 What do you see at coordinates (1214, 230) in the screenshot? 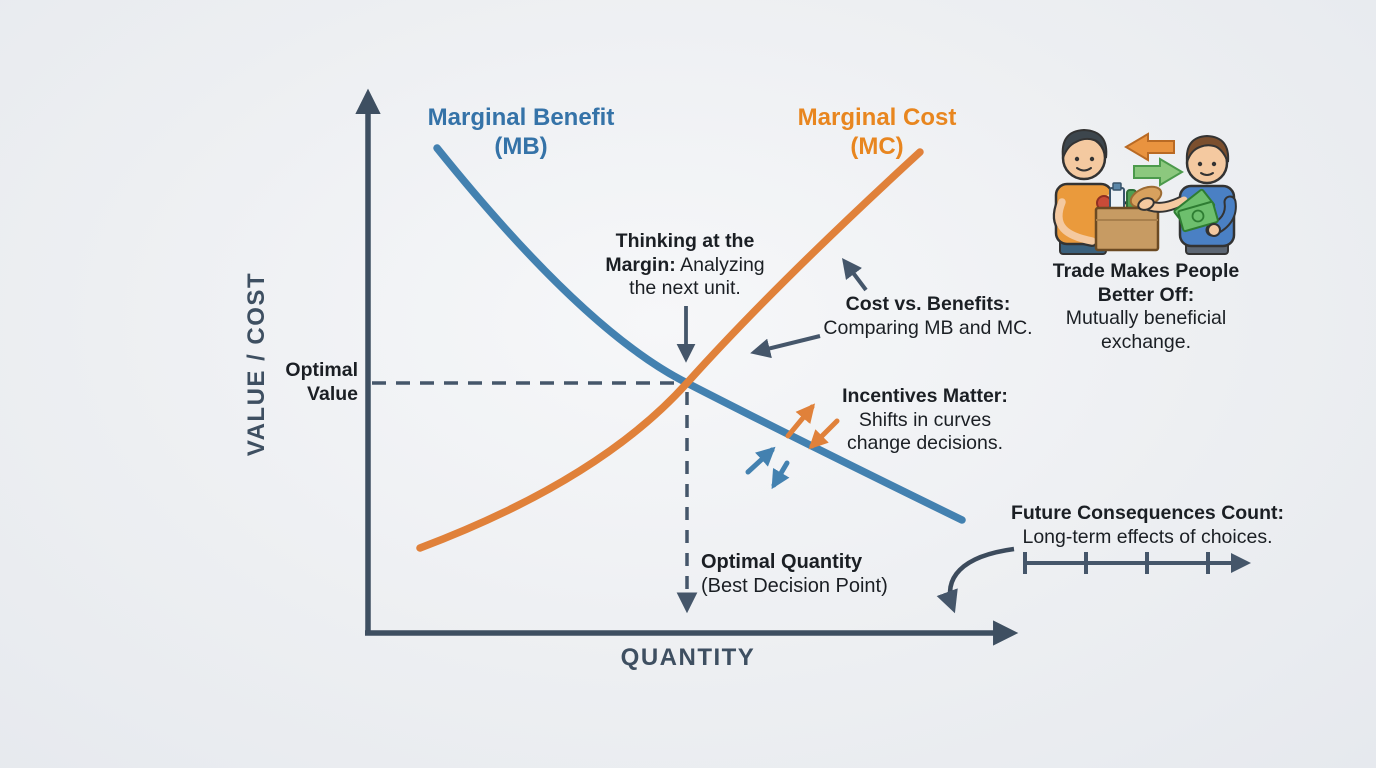
I see `person-right-money-hand` at bounding box center [1214, 230].